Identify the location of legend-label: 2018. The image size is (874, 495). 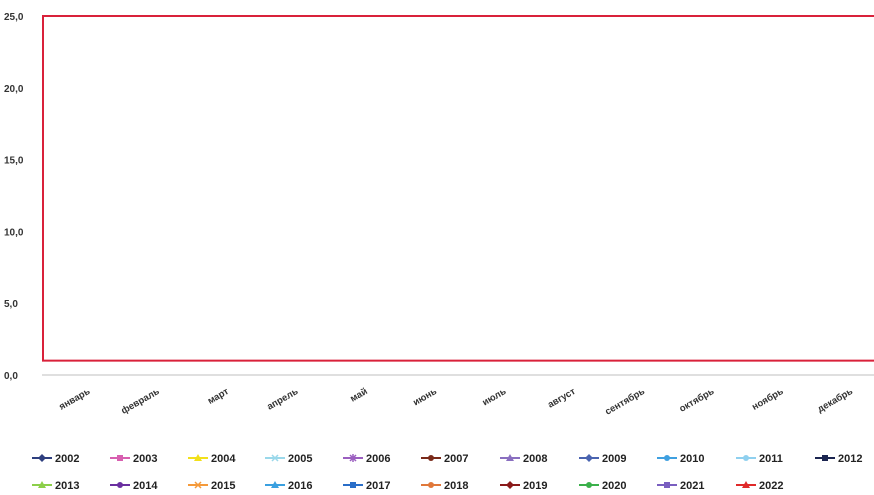
(456, 486).